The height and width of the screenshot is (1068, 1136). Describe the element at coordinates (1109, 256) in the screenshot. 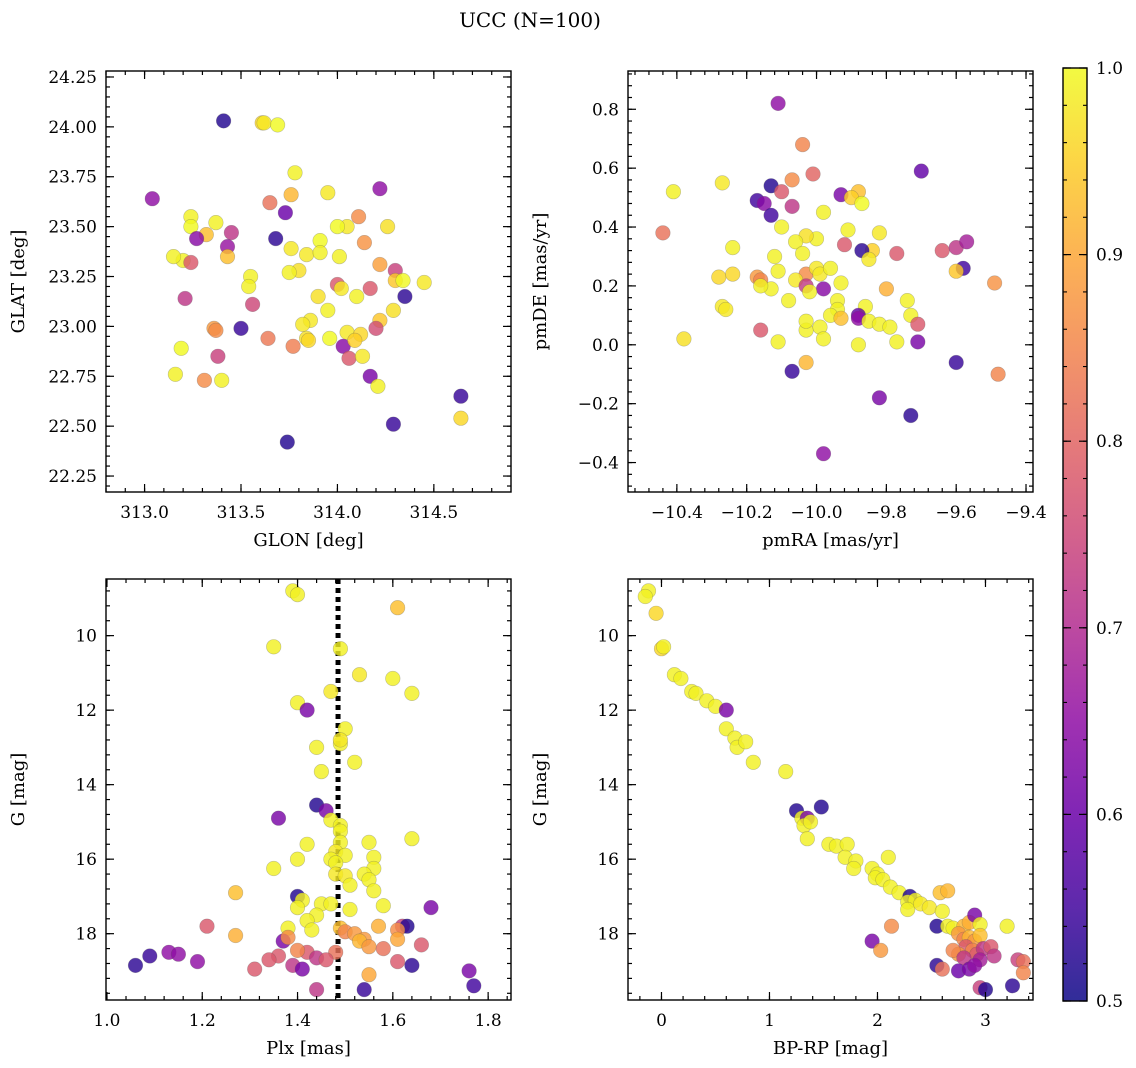

I see `colorbar-tick-label: 0.9` at that location.